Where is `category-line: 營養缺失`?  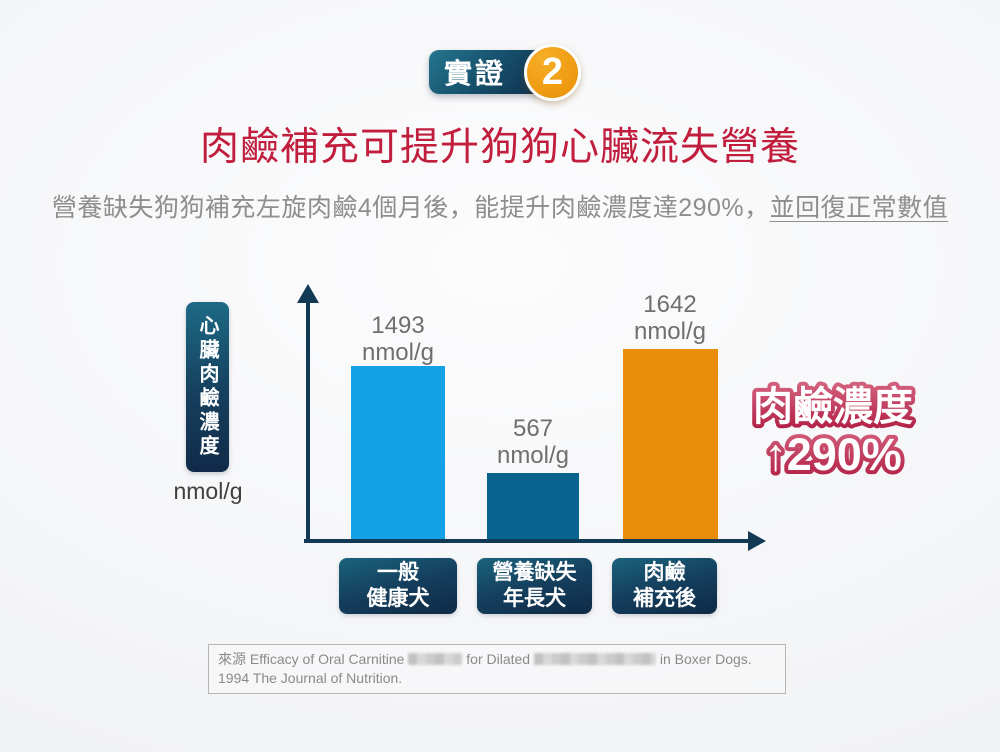 category-line: 營養缺失 is located at coordinates (534, 572).